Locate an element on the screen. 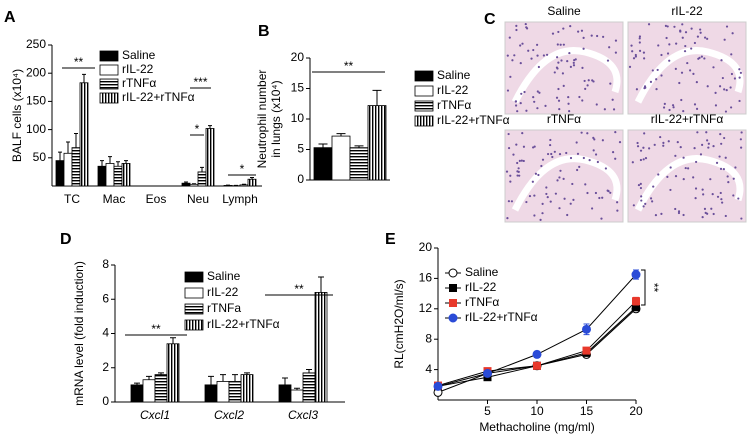 This screenshot has width=748, height=439. x-tick-label: Cxcl1 is located at coordinates (155, 415).